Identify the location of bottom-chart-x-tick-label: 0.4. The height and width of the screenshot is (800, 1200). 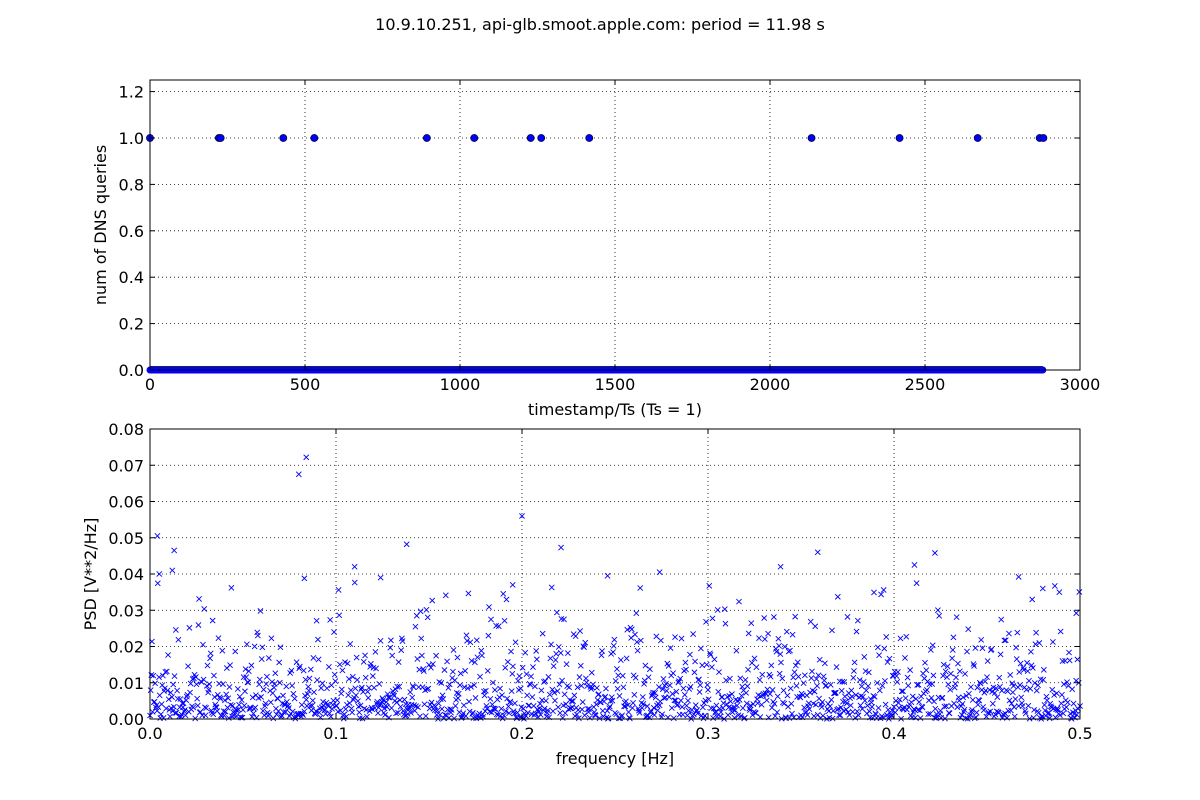
(893, 733).